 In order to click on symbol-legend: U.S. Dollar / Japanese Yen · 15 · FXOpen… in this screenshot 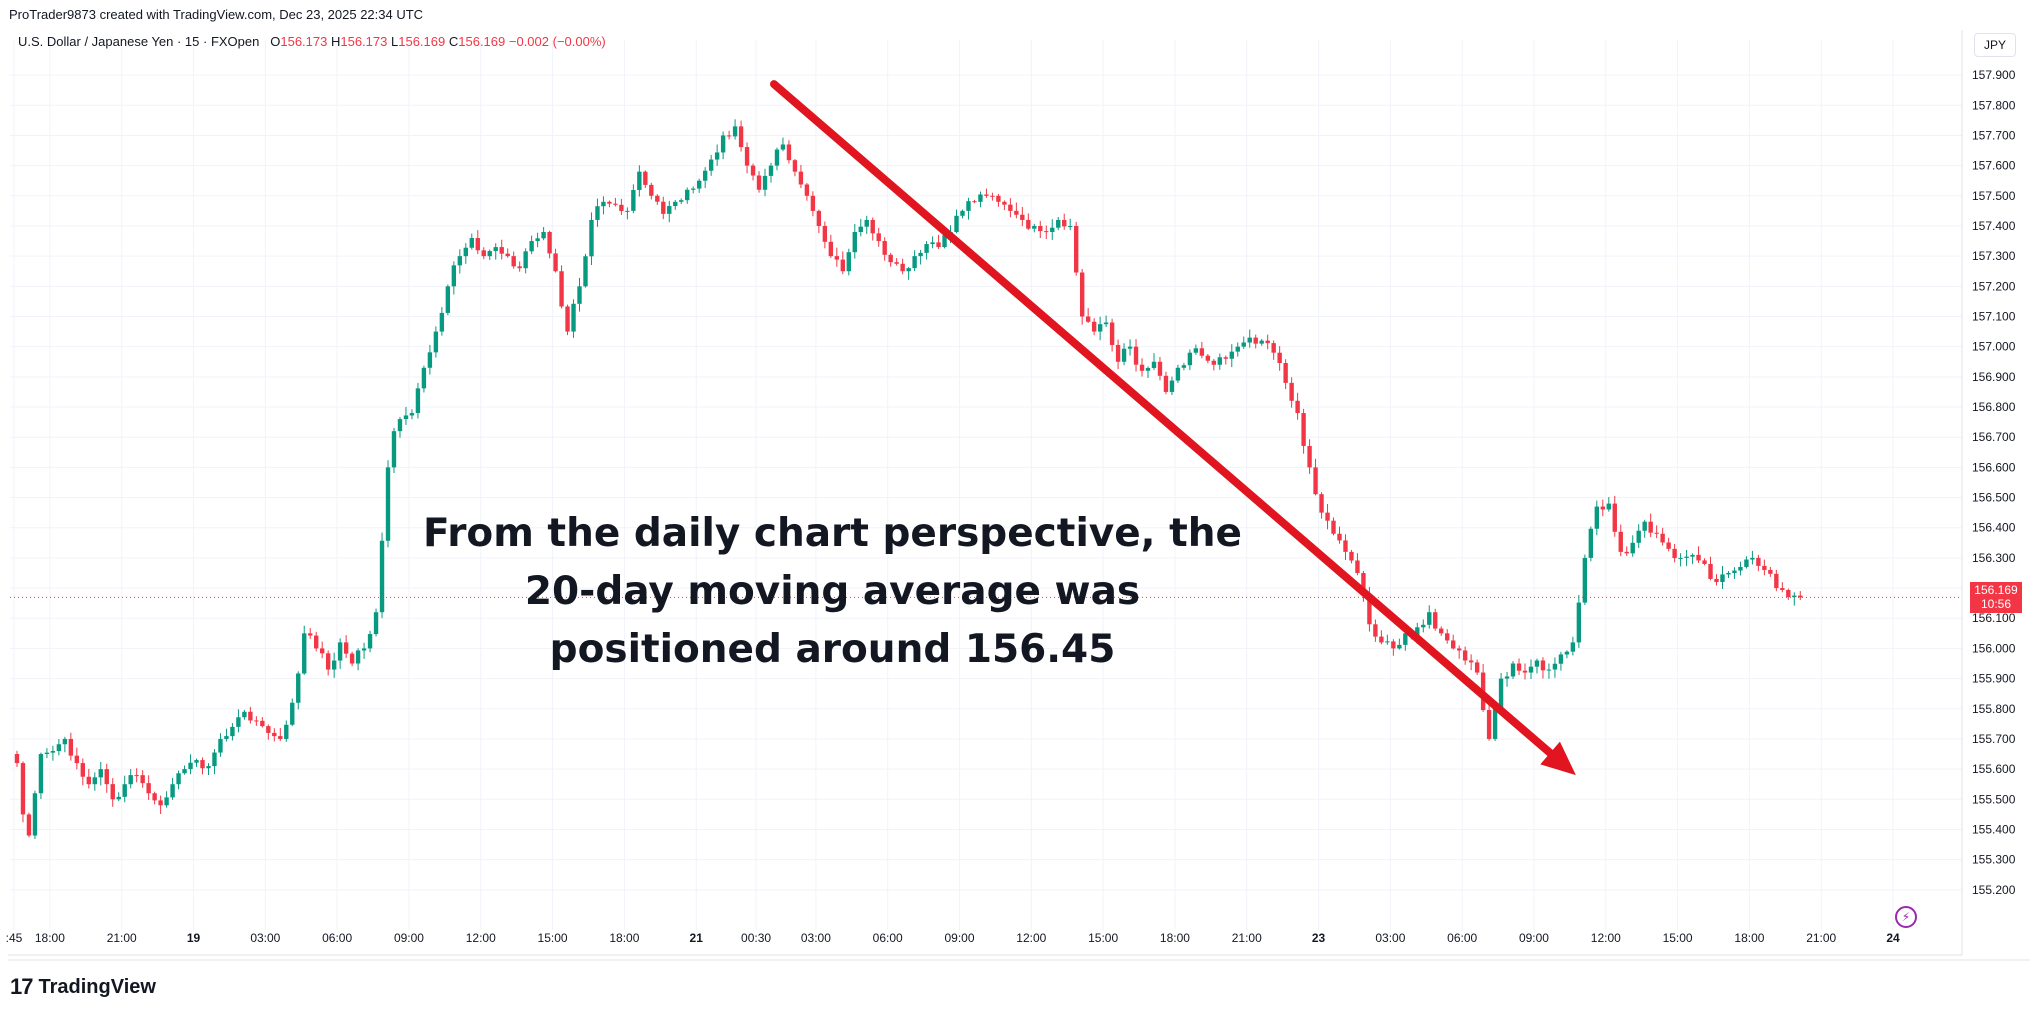, I will do `click(312, 41)`.